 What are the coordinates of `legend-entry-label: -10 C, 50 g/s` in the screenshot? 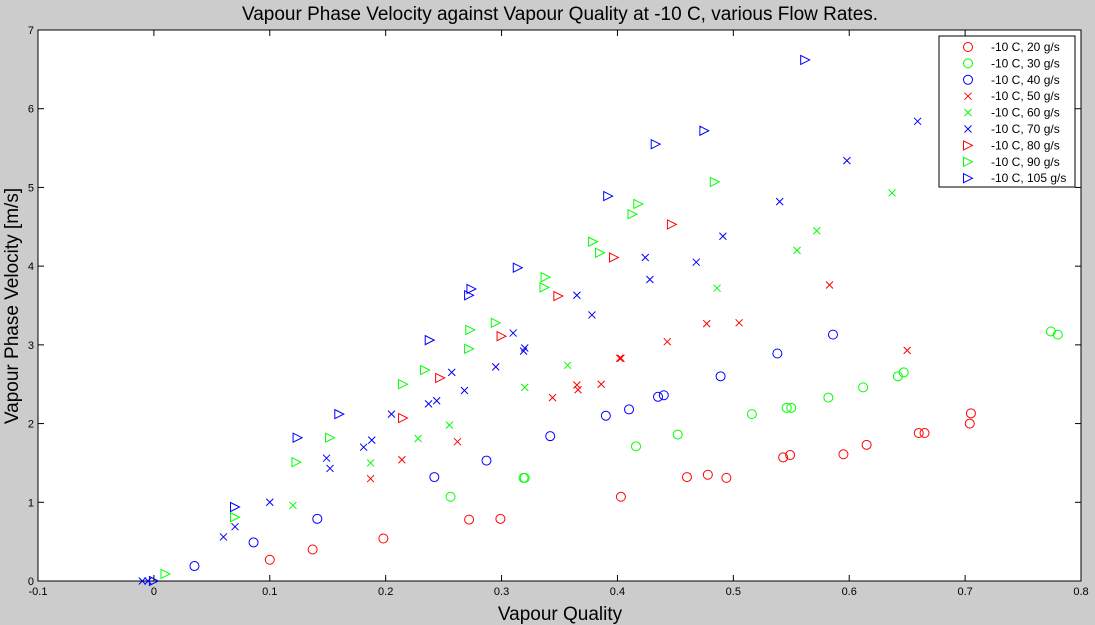 It's located at (1025, 96).